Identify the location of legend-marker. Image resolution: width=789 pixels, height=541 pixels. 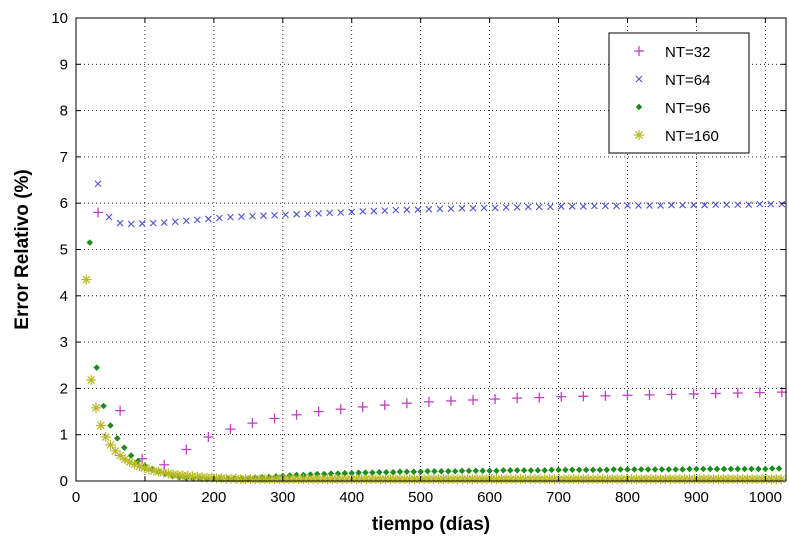
(639, 79).